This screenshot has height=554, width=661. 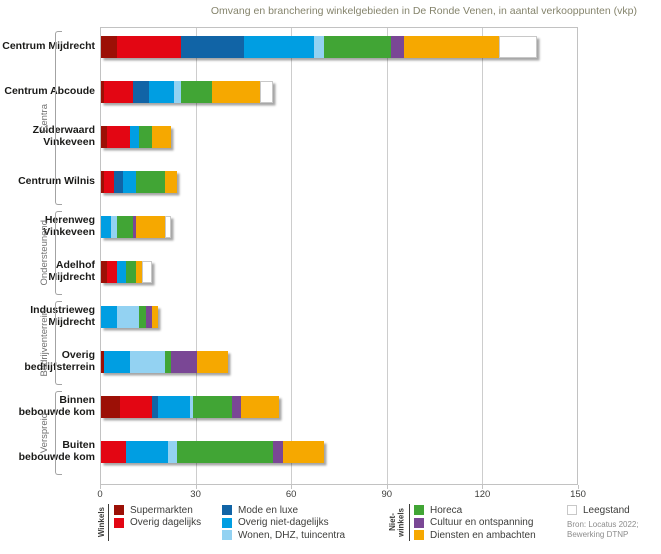 What do you see at coordinates (62, 309) in the screenshot?
I see `row-label-line: Industrieweg` at bounding box center [62, 309].